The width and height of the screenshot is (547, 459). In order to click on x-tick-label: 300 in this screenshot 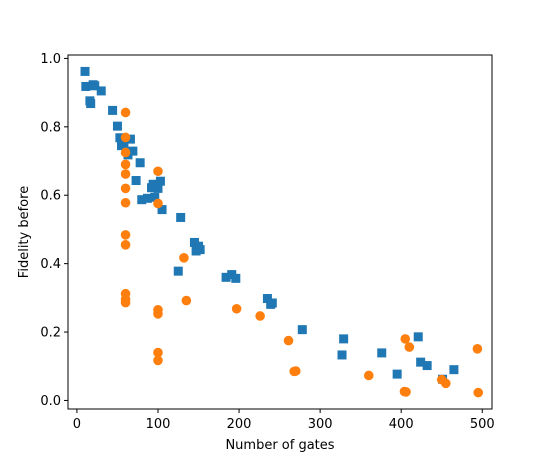, I will do `click(320, 424)`.